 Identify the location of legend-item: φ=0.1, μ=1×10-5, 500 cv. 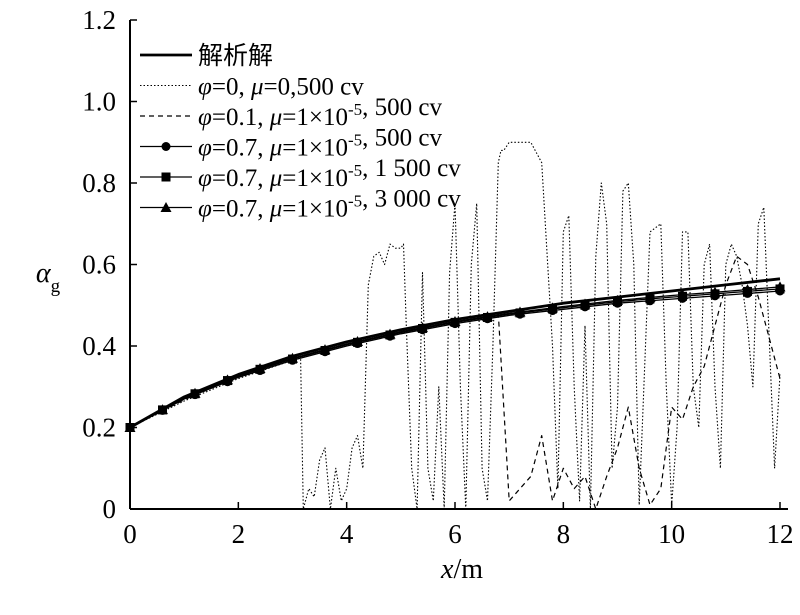
(291, 112).